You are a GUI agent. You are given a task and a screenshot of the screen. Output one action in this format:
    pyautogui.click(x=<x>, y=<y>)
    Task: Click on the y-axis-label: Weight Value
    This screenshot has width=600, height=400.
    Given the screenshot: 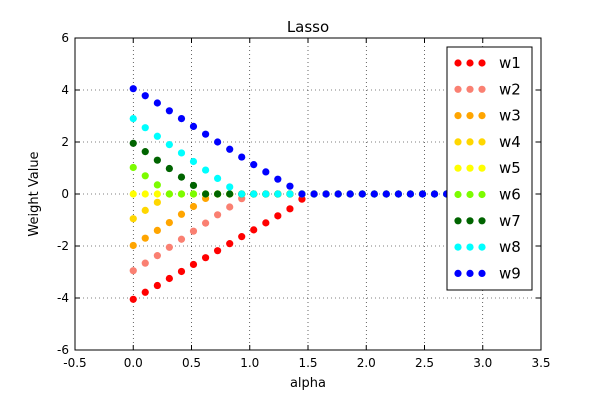 What is the action you would take?
    pyautogui.click(x=34, y=193)
    